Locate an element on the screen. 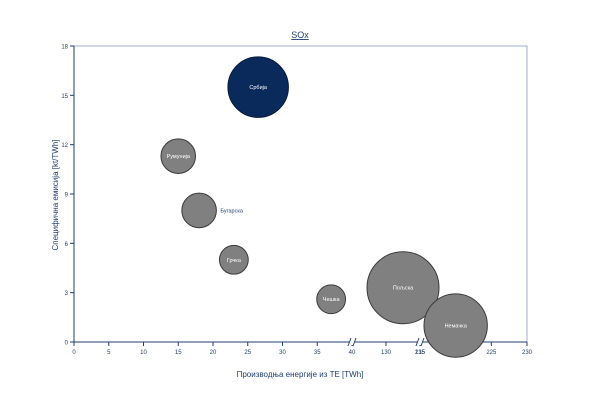 The width and height of the screenshot is (590, 408). bubble-2: Румунија is located at coordinates (178, 156).